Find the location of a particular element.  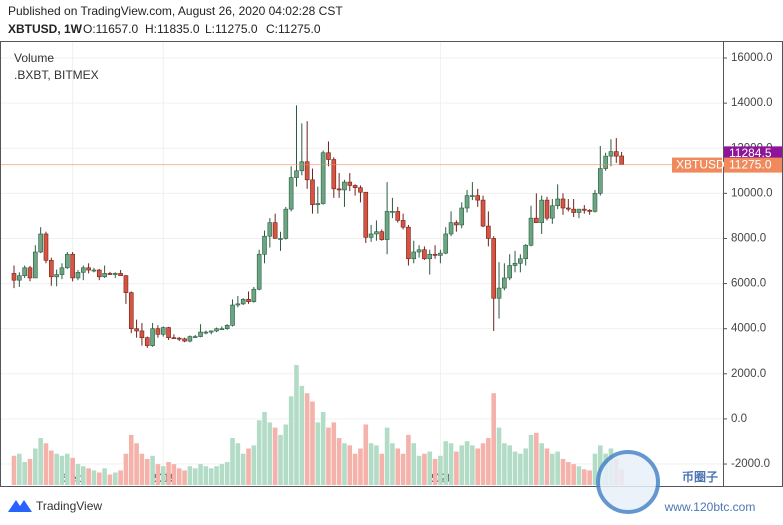

ohlc-close: C:11275.0 is located at coordinates (293, 29).